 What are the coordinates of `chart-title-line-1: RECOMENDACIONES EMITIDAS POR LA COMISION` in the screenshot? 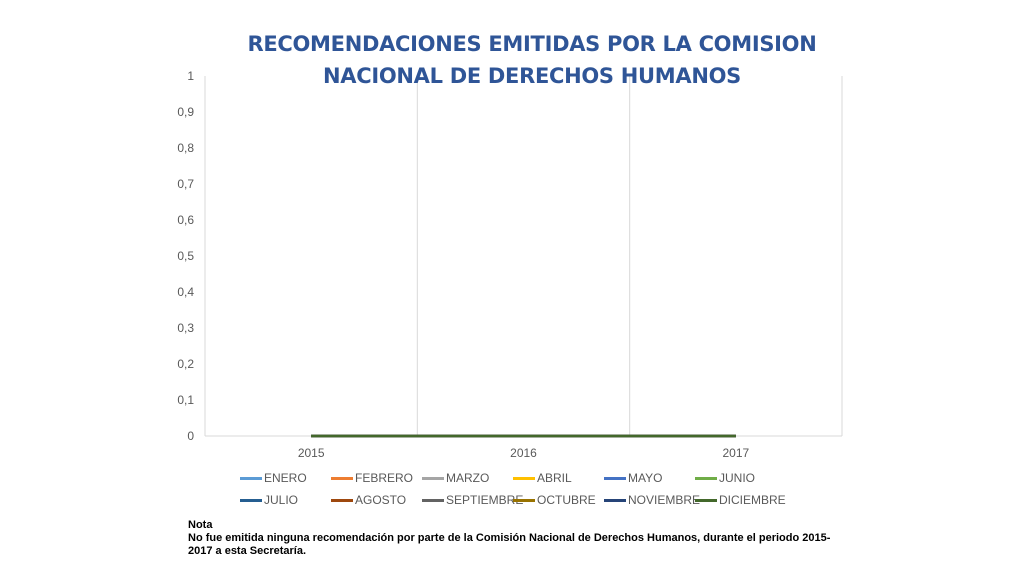 It's located at (532, 44).